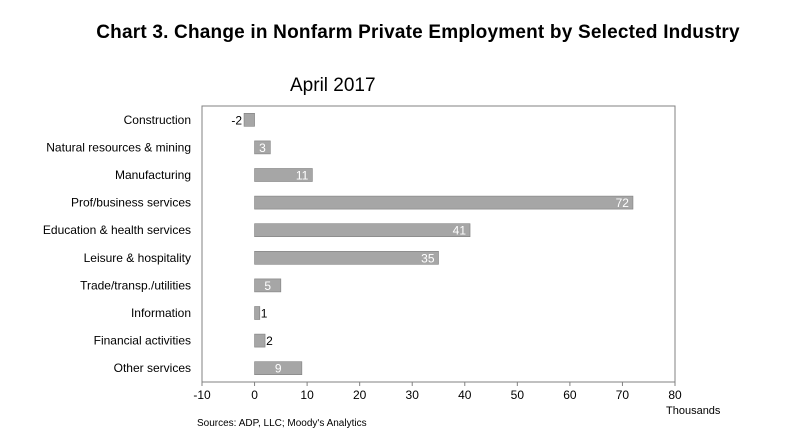 This screenshot has width=800, height=438. I want to click on x-tick-label: 60, so click(570, 395).